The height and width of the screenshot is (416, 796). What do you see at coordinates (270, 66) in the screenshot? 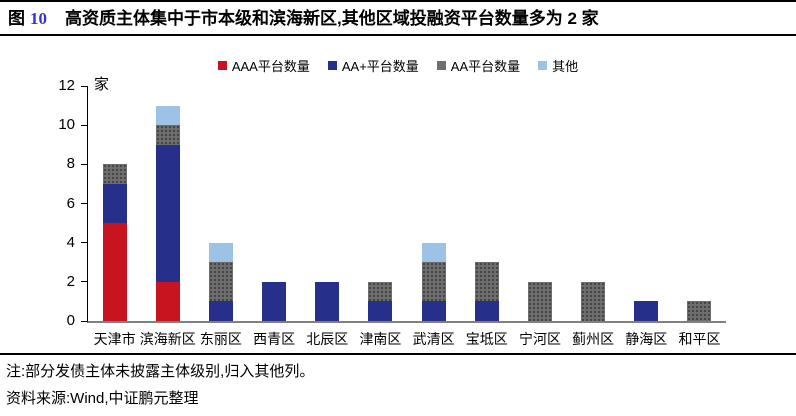
I see `legend-label: AAA平台数量` at bounding box center [270, 66].